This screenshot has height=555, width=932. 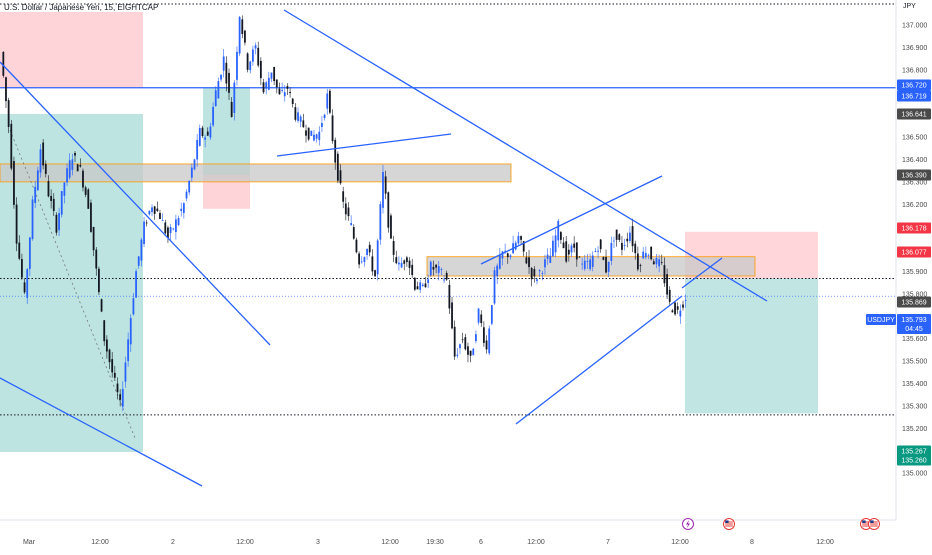 What do you see at coordinates (135, 203) in the screenshot?
I see `trendline` at bounding box center [135, 203].